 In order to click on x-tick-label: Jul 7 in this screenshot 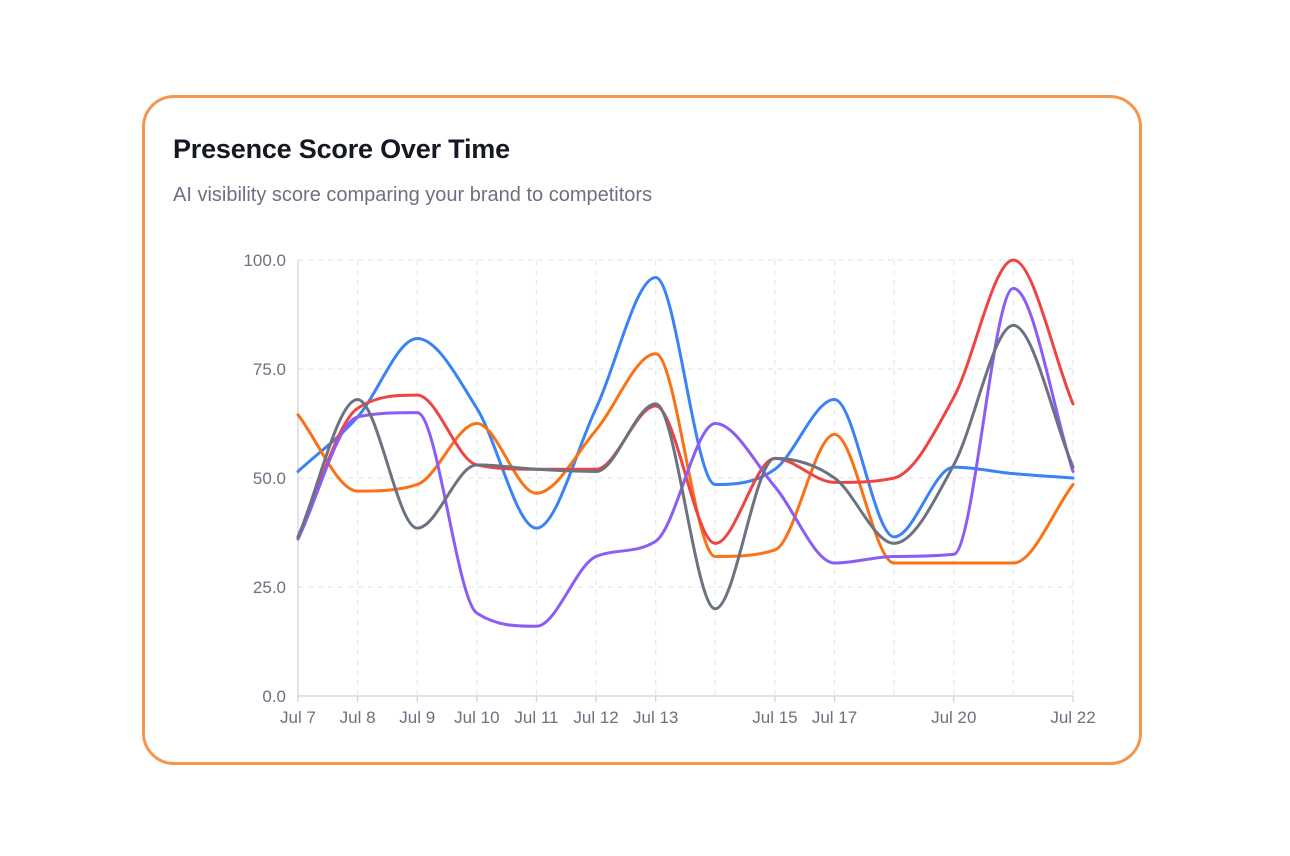, I will do `click(298, 717)`.